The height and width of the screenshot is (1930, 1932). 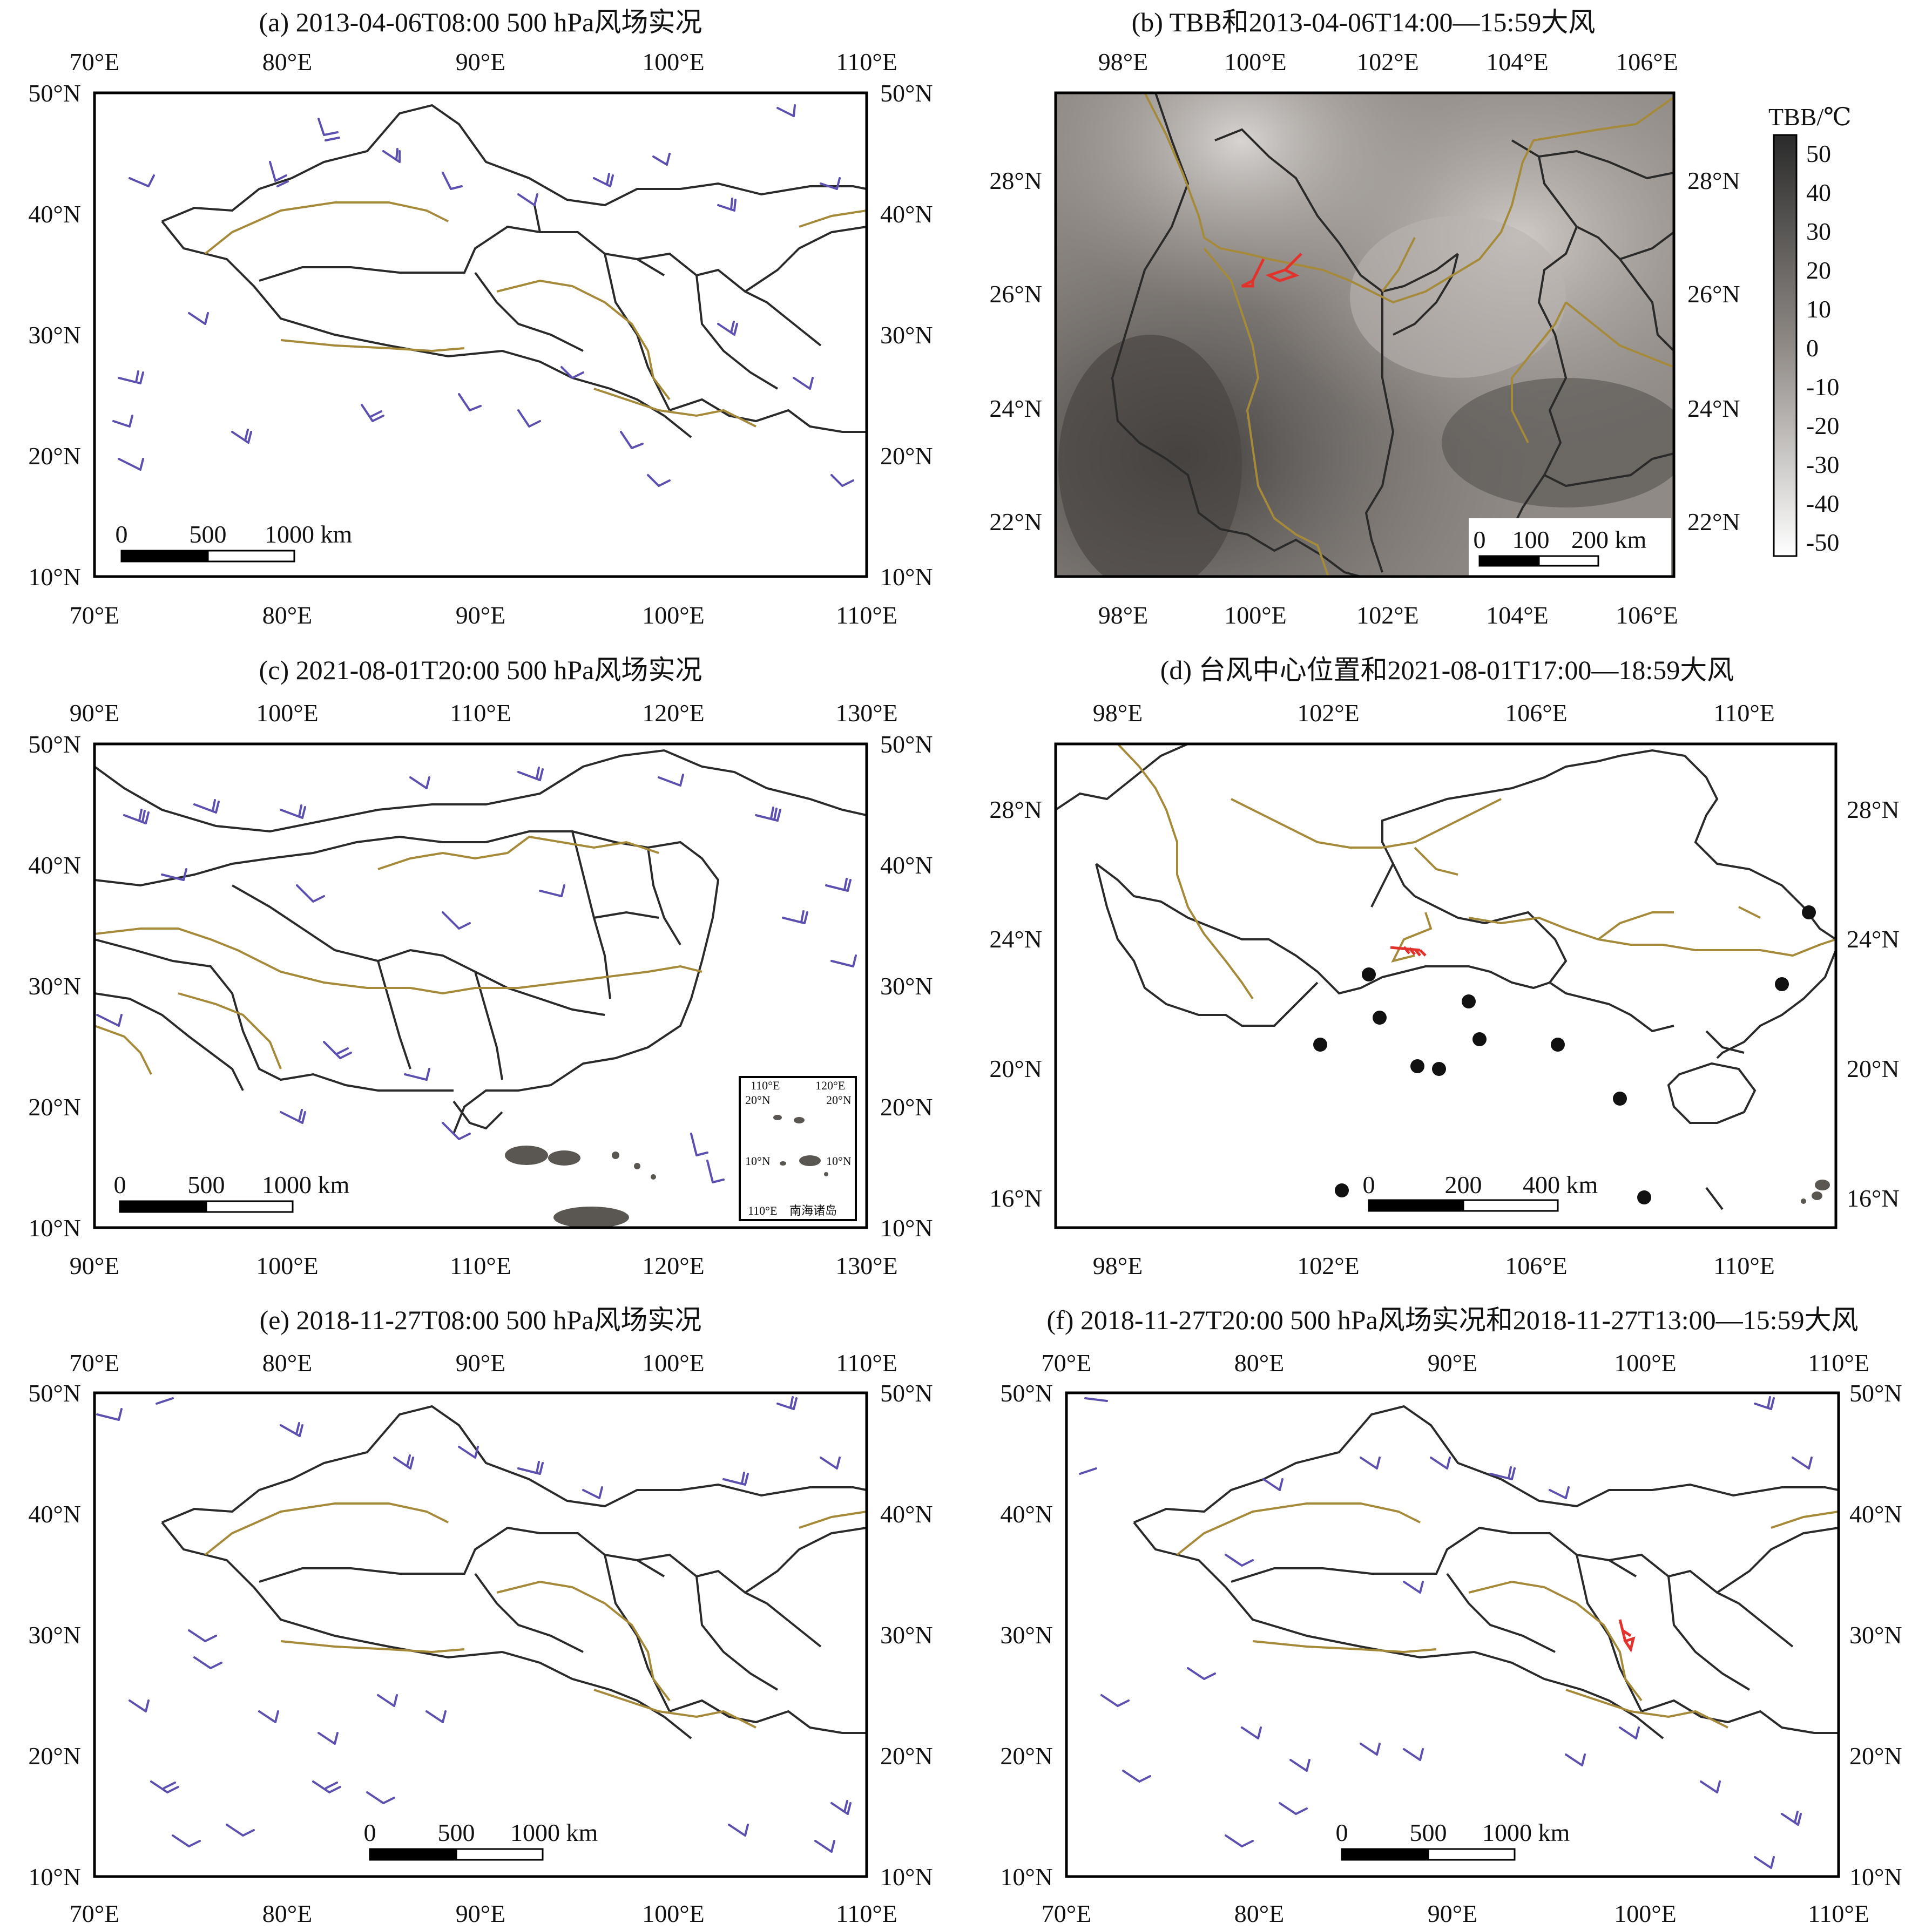 What do you see at coordinates (907, 986) in the screenshot?
I see `panel-c-right-ticks: 50°N 40°N 30°N 20°N 10°N` at bounding box center [907, 986].